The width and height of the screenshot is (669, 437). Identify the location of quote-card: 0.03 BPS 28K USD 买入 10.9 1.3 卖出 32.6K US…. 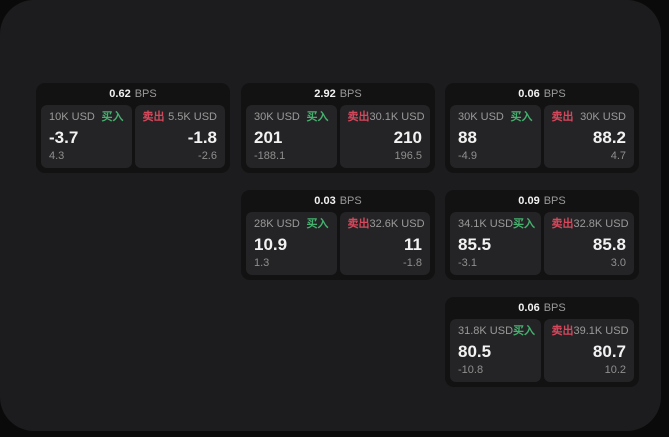
(338, 235).